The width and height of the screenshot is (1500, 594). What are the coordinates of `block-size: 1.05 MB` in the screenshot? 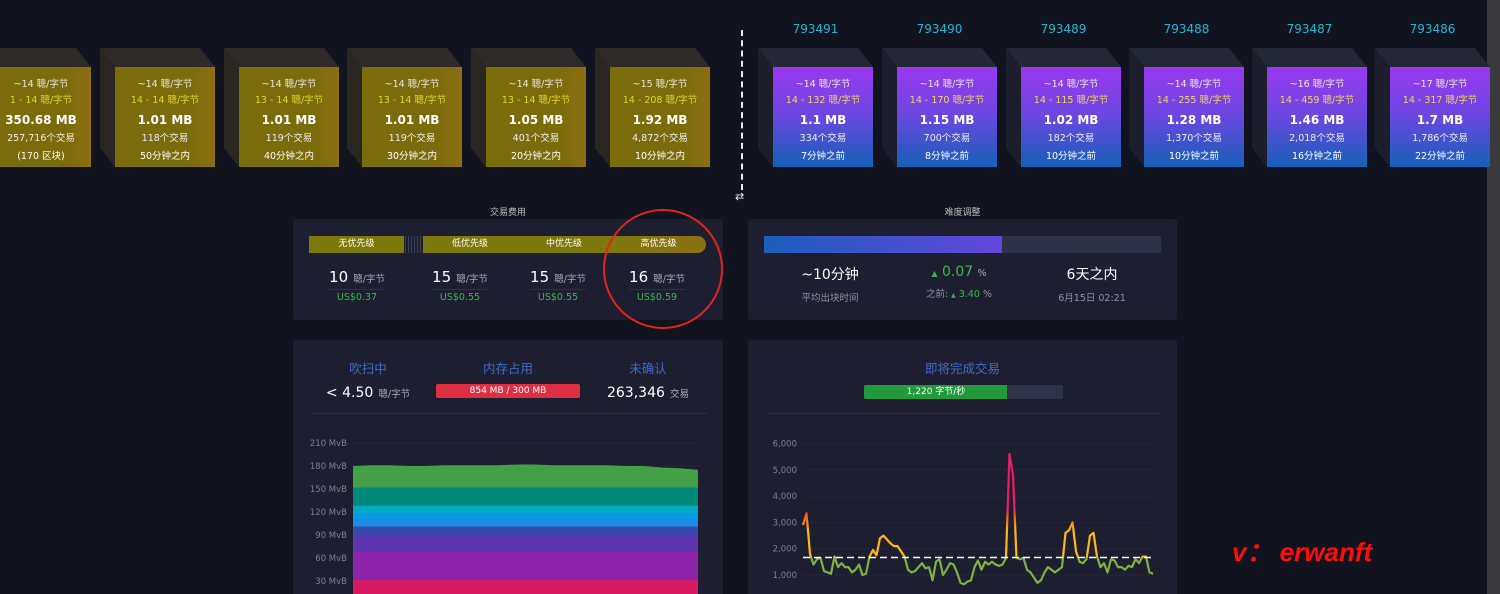 It's located at (536, 120).